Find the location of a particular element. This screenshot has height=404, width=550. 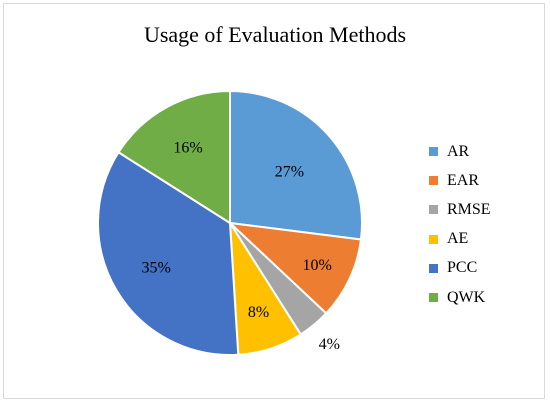

legend-label: AE is located at coordinates (458, 239).